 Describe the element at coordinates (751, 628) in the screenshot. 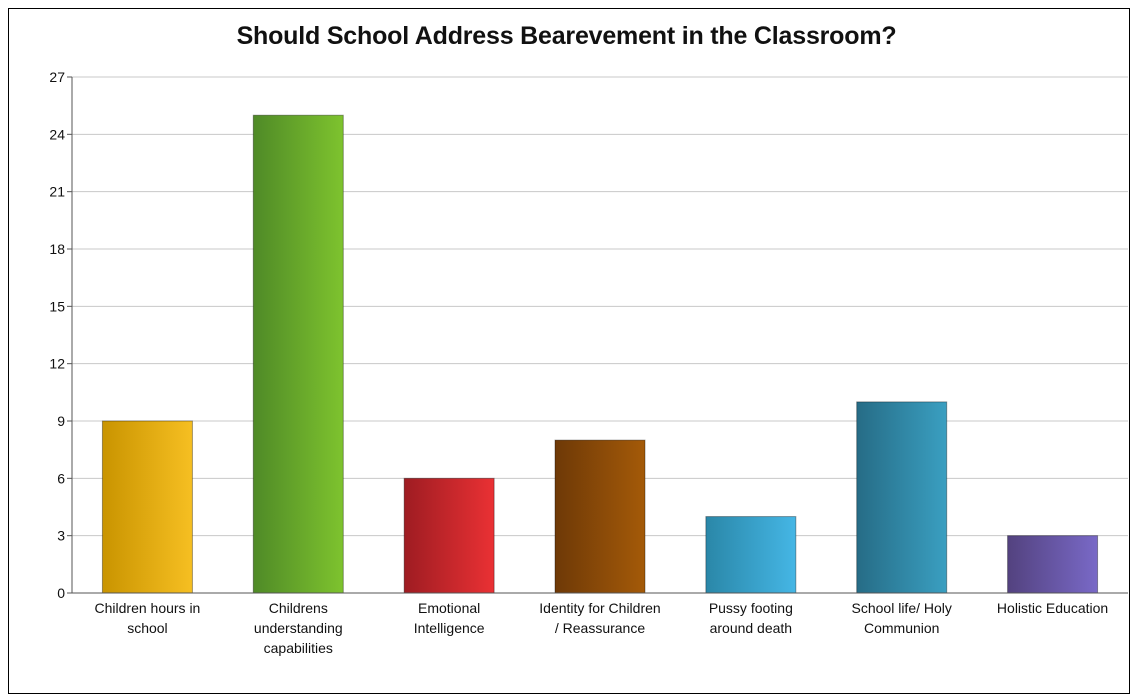

I see `x-category-label: around death` at that location.